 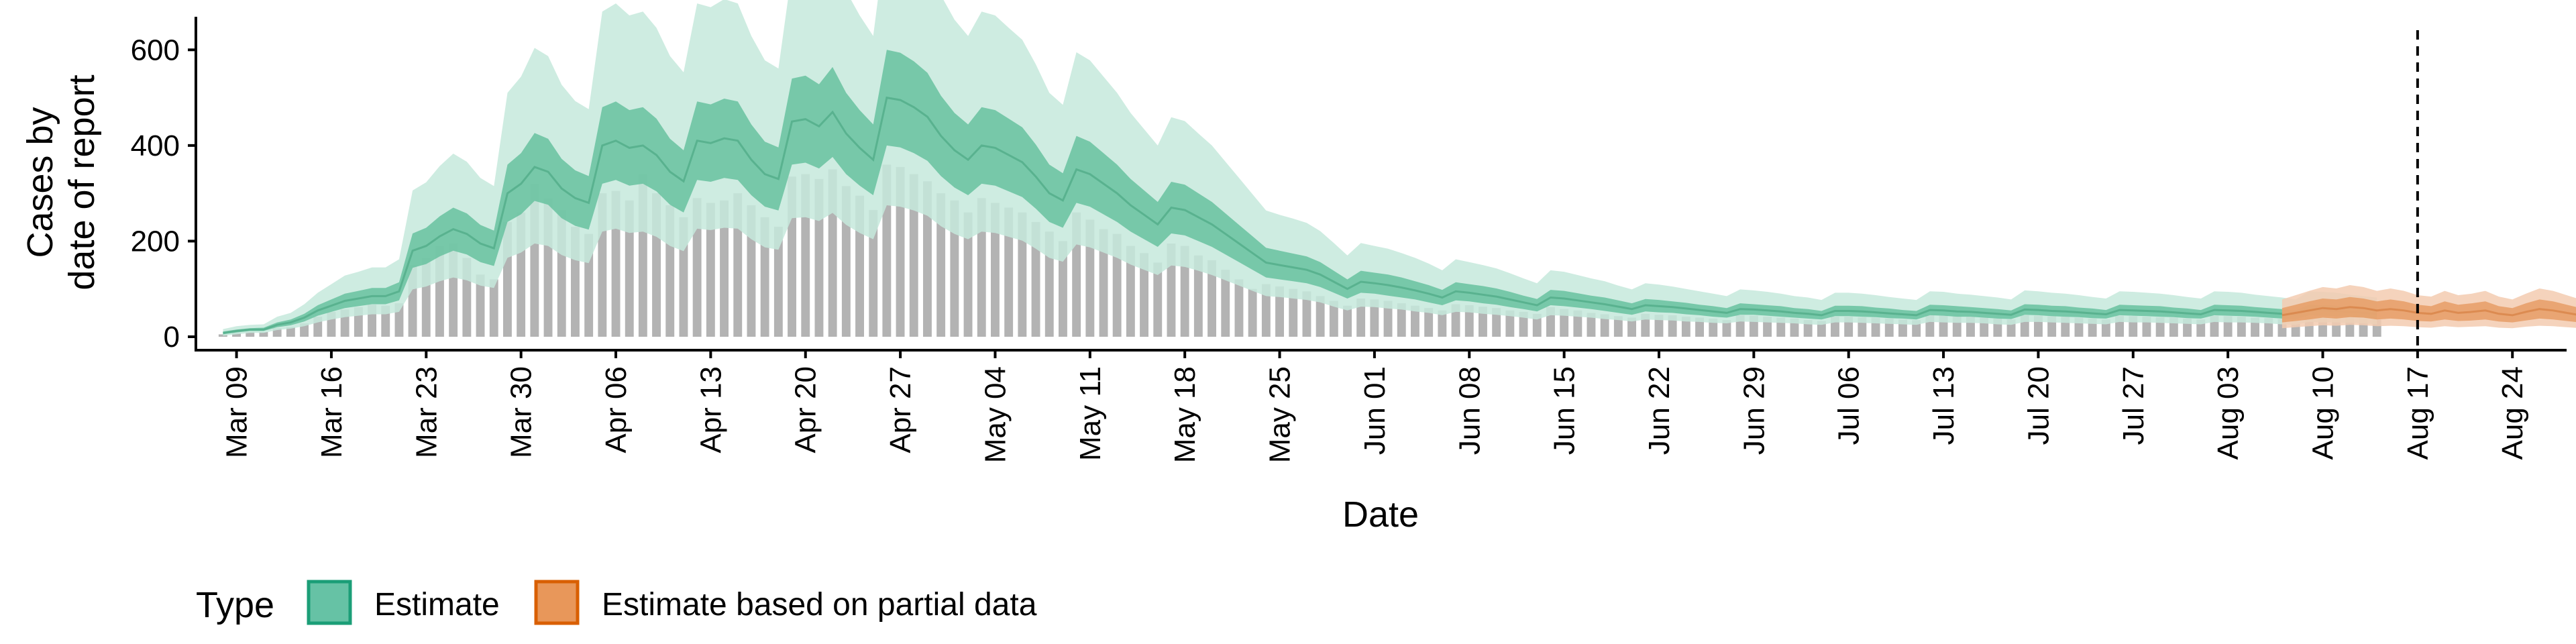 What do you see at coordinates (1374, 410) in the screenshot?
I see `x-tick-label: Jun 01` at bounding box center [1374, 410].